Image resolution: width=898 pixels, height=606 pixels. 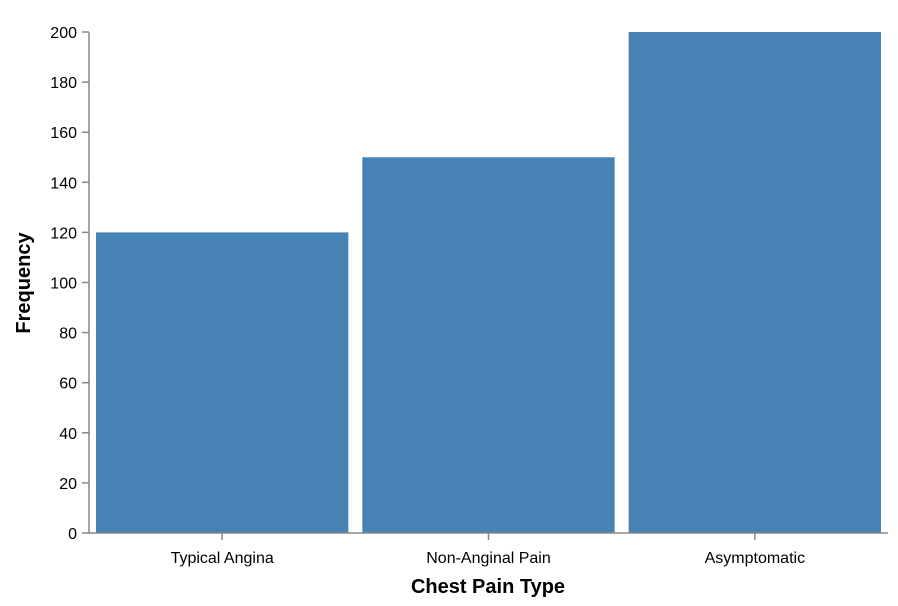 I want to click on y-tick-label: 20, so click(x=68, y=484).